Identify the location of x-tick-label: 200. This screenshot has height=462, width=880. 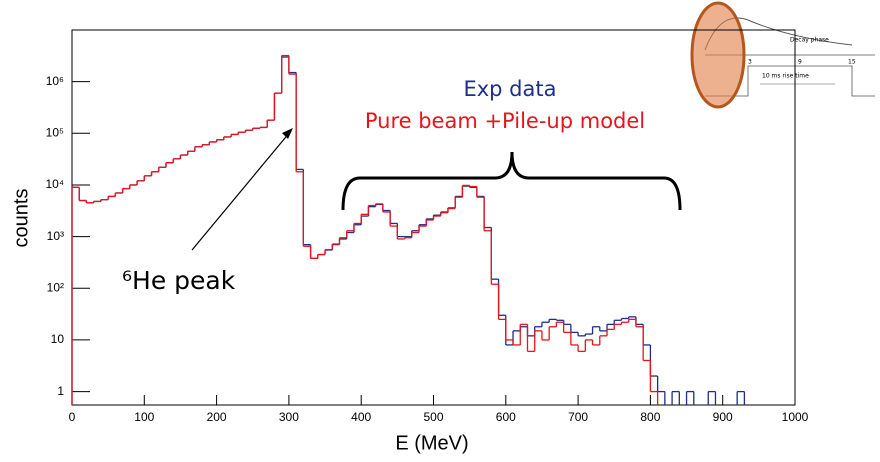
(217, 417).